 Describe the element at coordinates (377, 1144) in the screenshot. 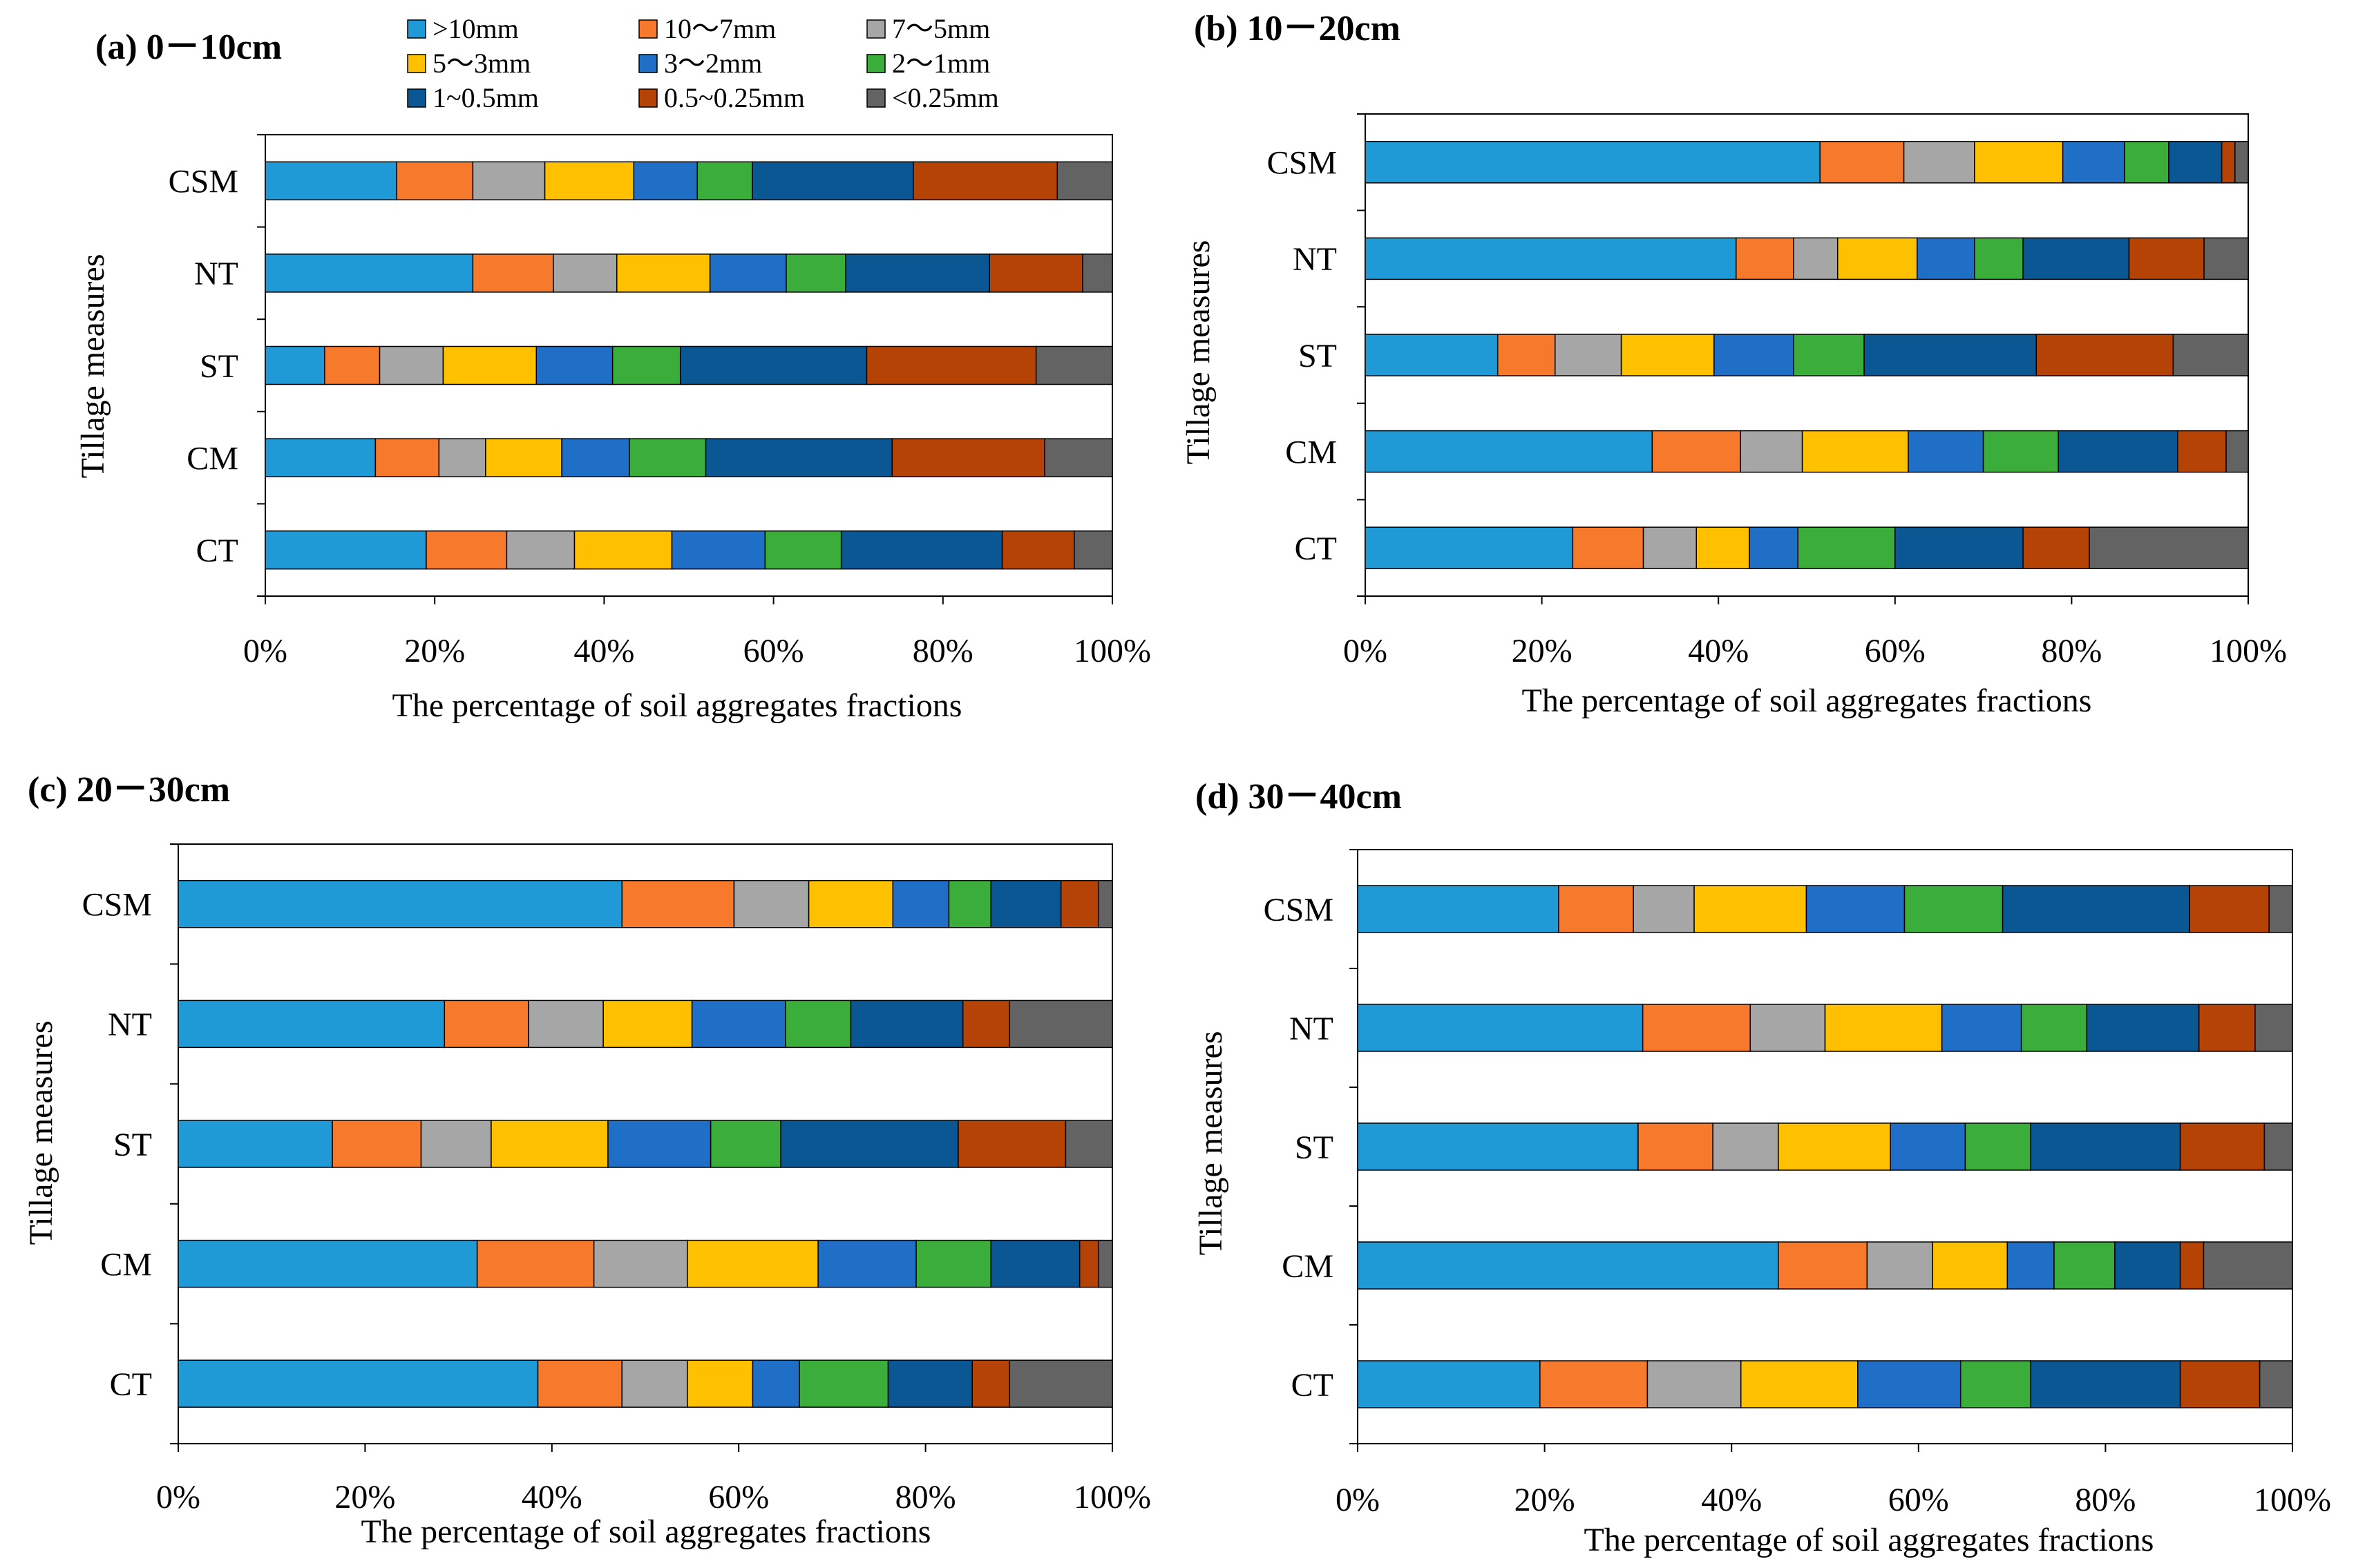

I see `bar-segment-st-s2` at that location.